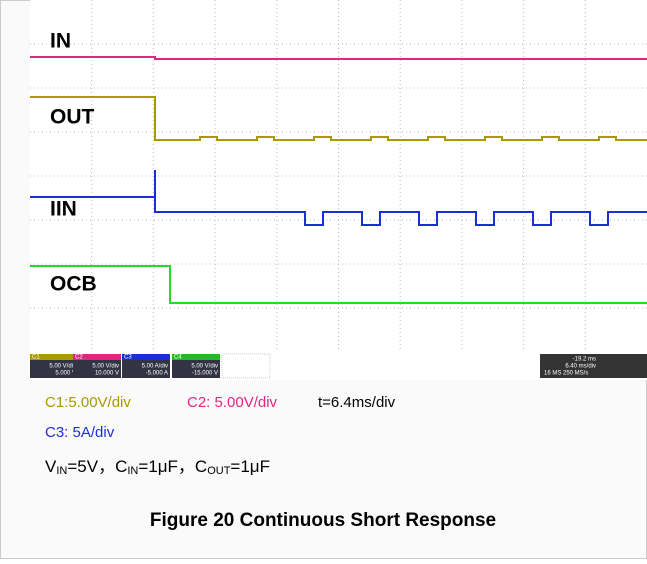 This screenshot has height=564, width=647. Describe the element at coordinates (584, 360) in the screenshot. I see `timebase: -19.2 ms` at that location.